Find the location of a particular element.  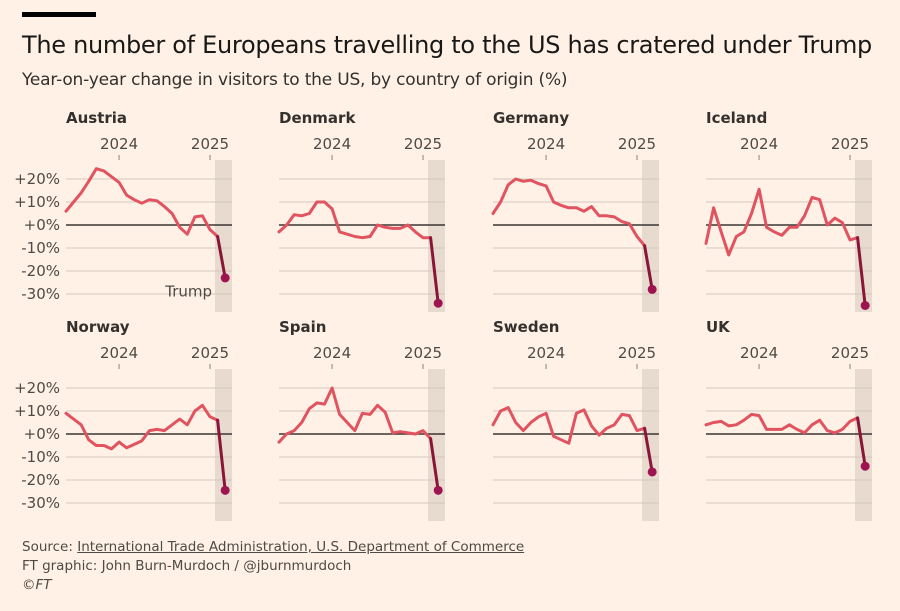

panel-title: Iceland is located at coordinates (736, 118).